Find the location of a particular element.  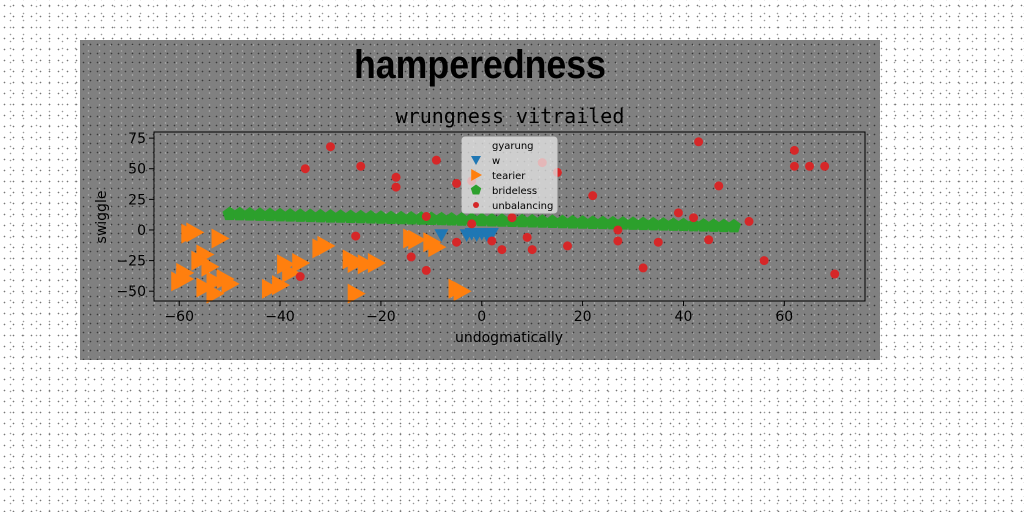

y-axis-label: swiggle is located at coordinates (102, 217).